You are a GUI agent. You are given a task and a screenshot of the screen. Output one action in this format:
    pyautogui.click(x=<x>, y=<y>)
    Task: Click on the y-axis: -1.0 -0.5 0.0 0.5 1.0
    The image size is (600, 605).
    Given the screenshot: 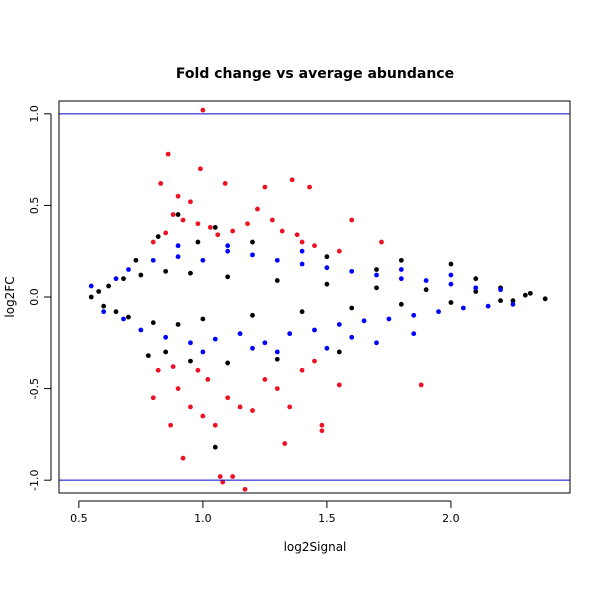 What is the action you would take?
    pyautogui.click(x=40, y=298)
    